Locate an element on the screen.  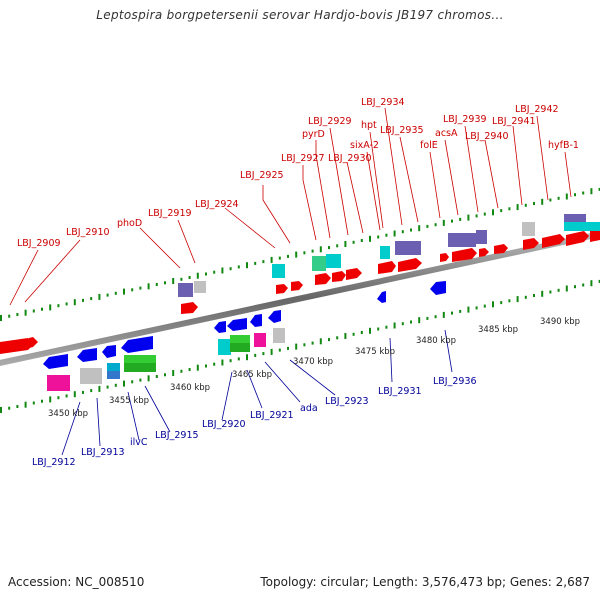
gene-label: ada is located at coordinates (309, 408).